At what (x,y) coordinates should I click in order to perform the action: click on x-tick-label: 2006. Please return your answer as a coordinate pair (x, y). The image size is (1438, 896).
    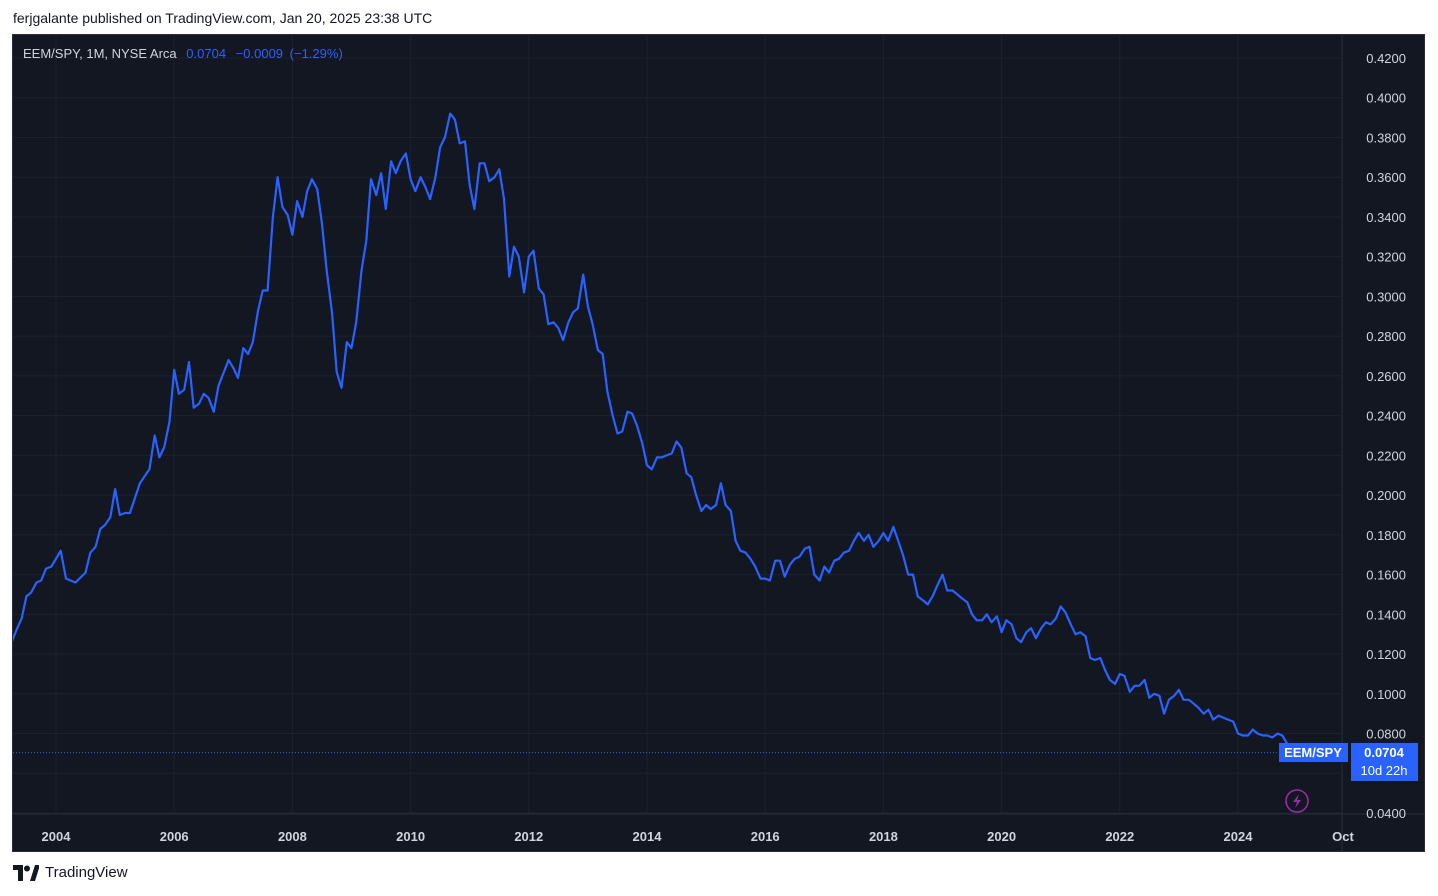
    Looking at the image, I should click on (174, 836).